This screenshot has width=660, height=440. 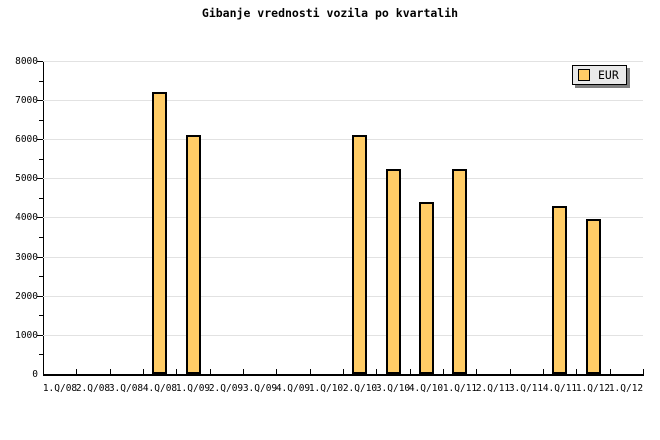 What do you see at coordinates (193, 388) in the screenshot?
I see `x-tick-label: 1.Q/09` at bounding box center [193, 388].